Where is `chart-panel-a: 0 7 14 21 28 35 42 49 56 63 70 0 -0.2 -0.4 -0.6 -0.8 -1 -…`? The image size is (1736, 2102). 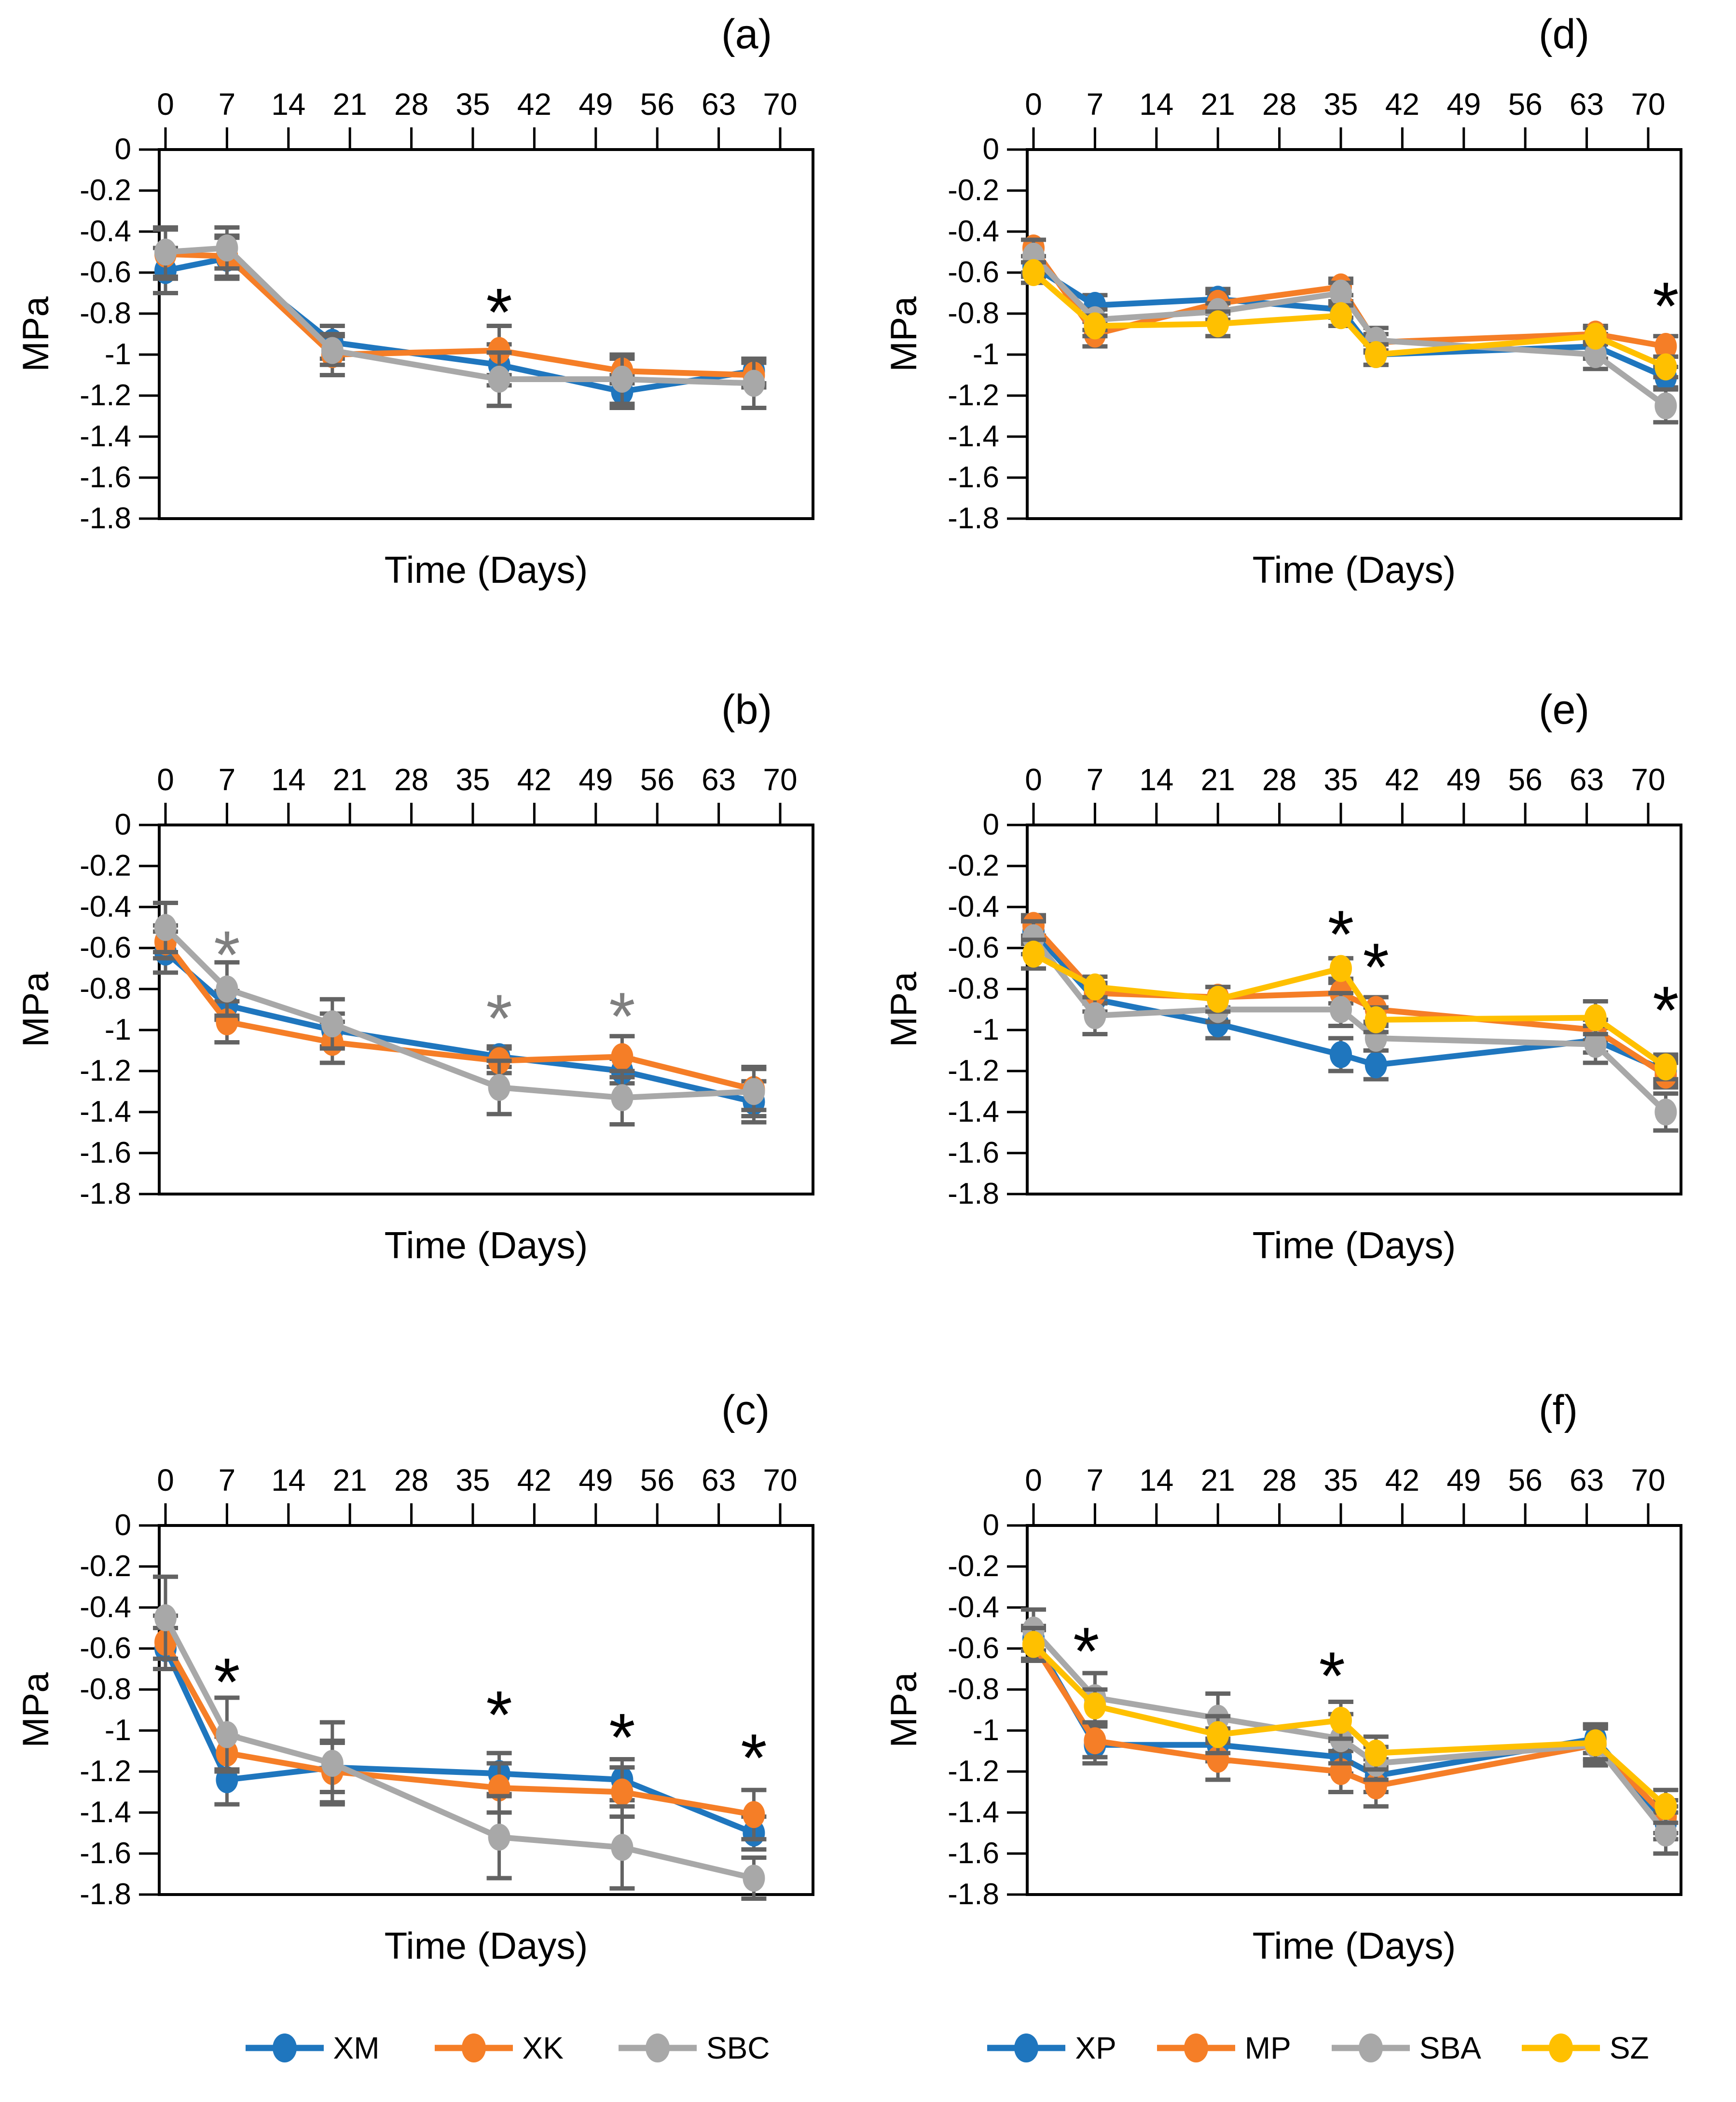 chart-panel-a: 0 7 14 21 28 35 42 49 56 63 70 0 -0.2 -0.4 -0.6 -0.8 -1 -… is located at coordinates (434, 301).